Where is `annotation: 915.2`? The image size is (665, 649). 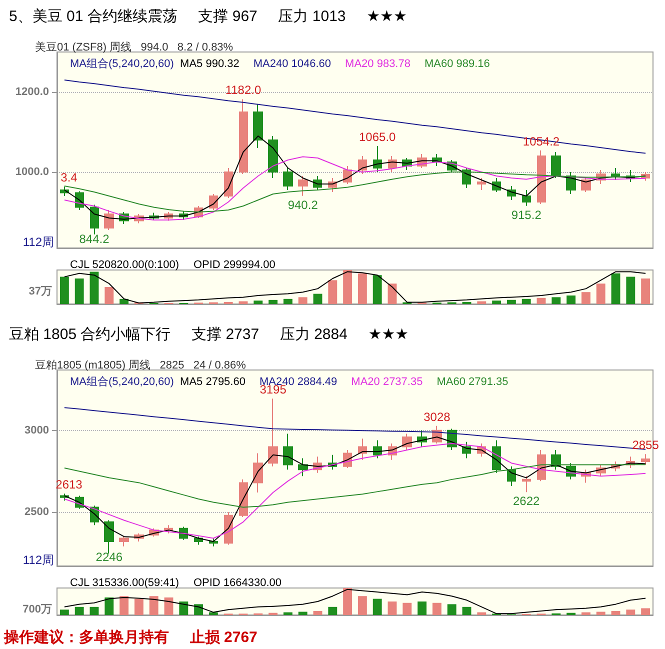 annotation: 915.2 is located at coordinates (526, 215).